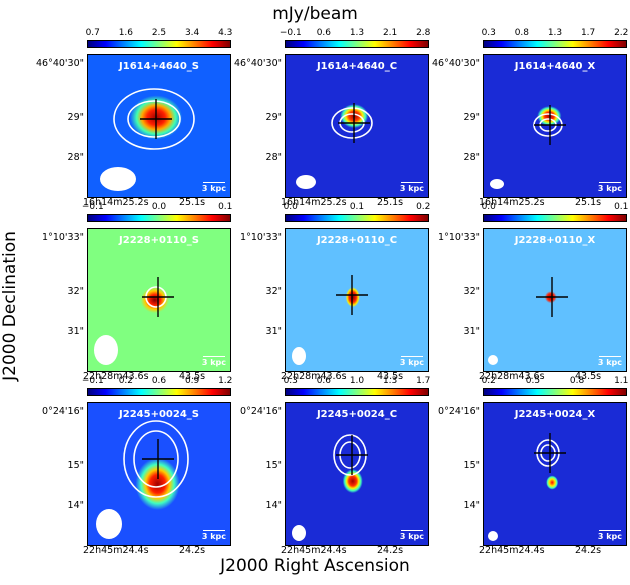  Describe the element at coordinates (357, 474) in the screenshot. I see `image-panel: J2245+0024_C 3 kpc` at that location.